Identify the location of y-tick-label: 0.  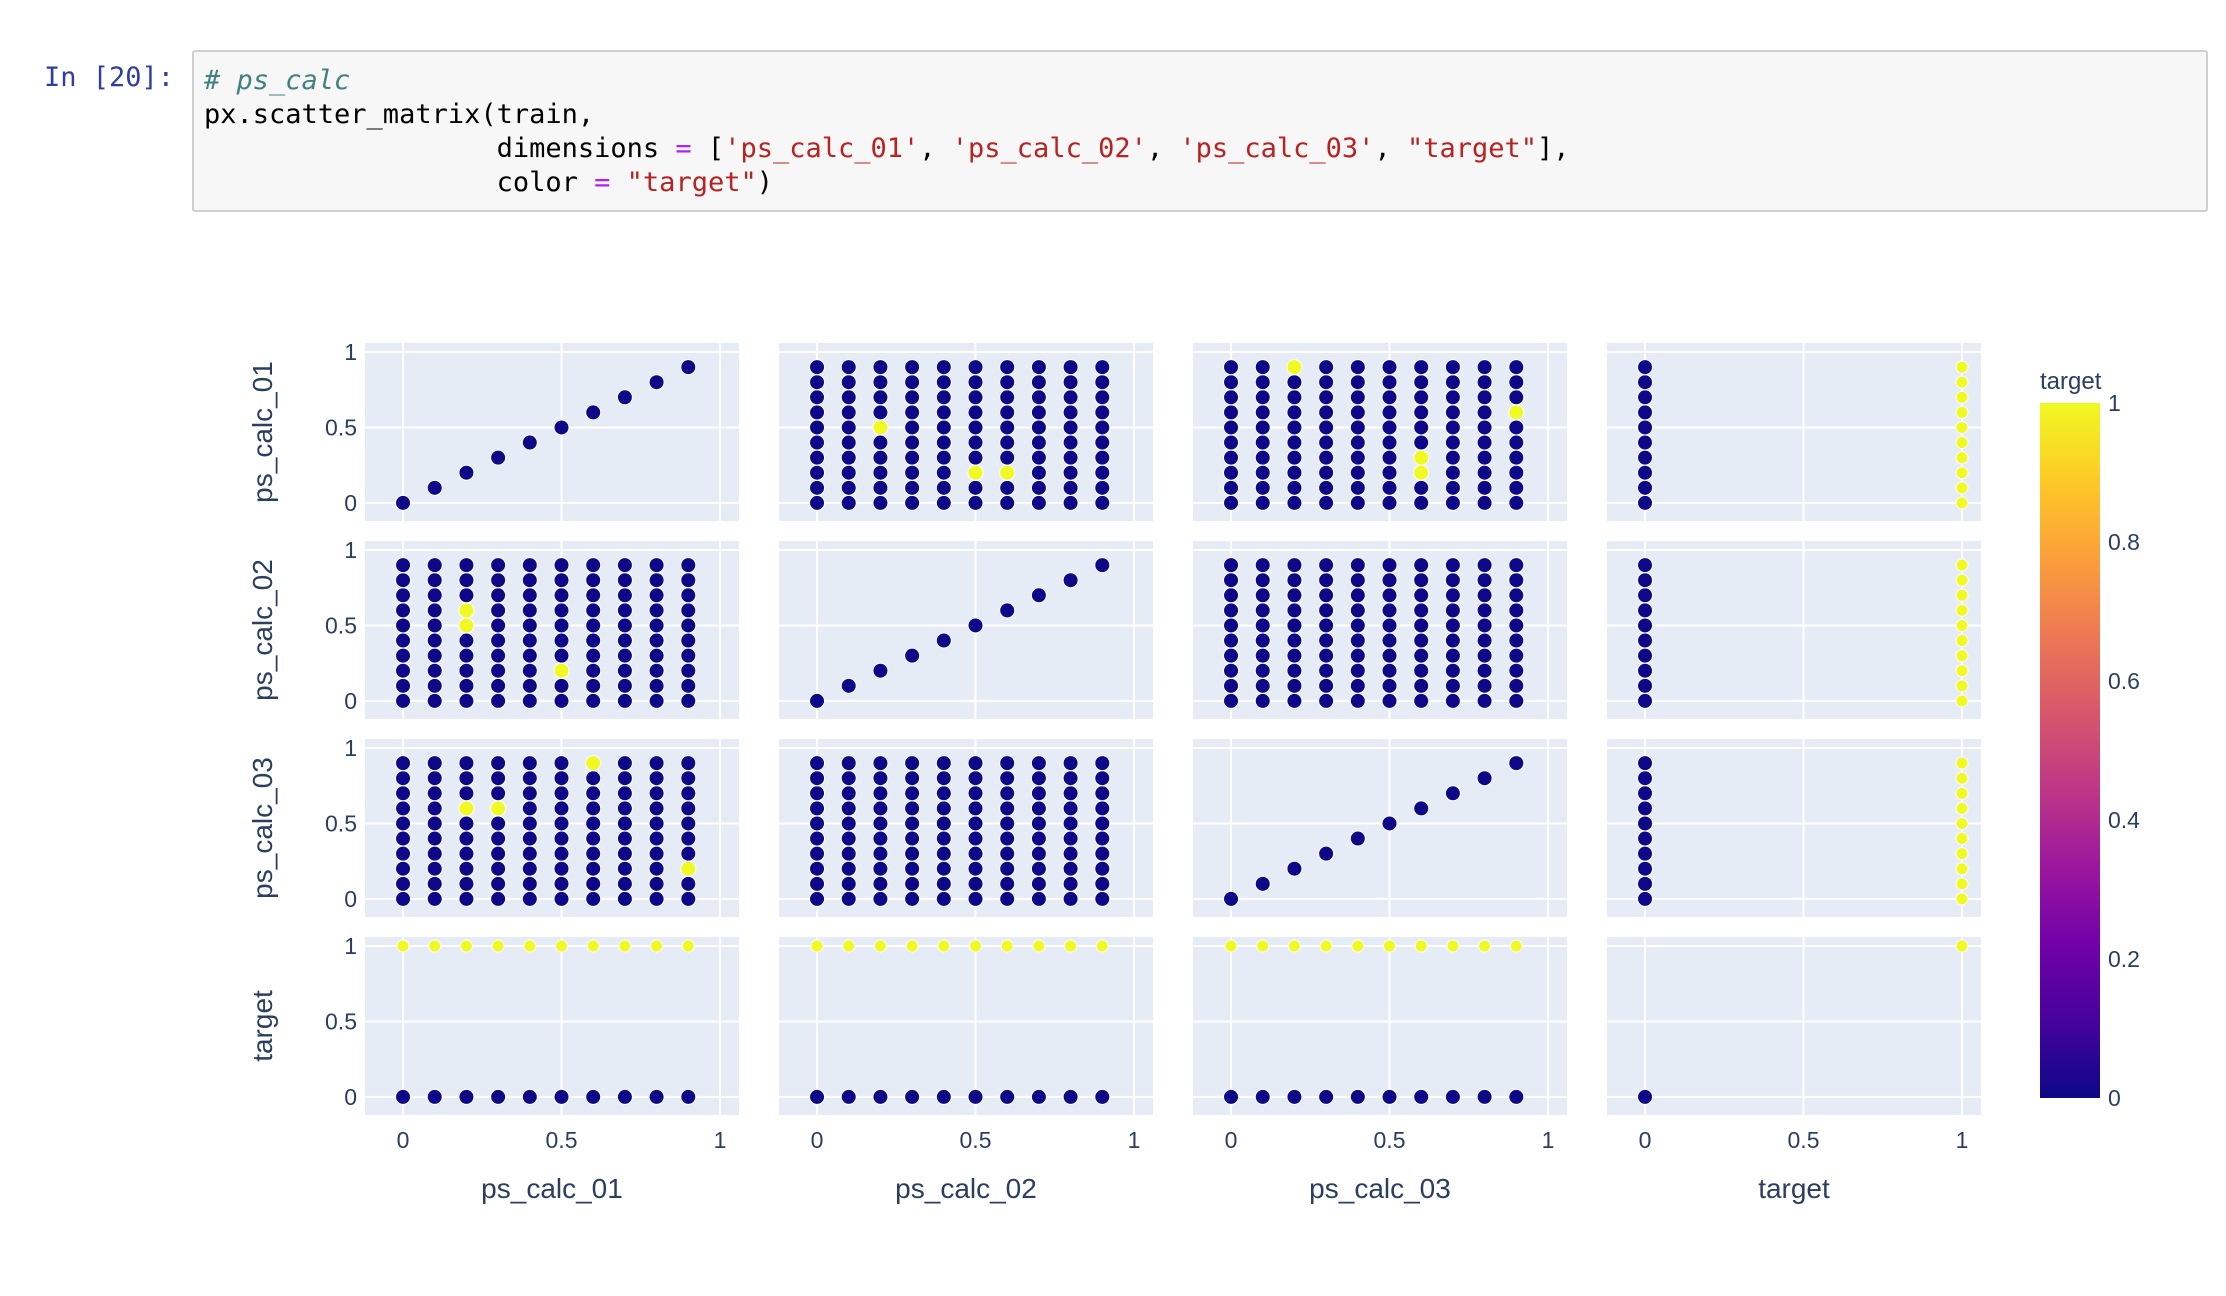
(350, 1097).